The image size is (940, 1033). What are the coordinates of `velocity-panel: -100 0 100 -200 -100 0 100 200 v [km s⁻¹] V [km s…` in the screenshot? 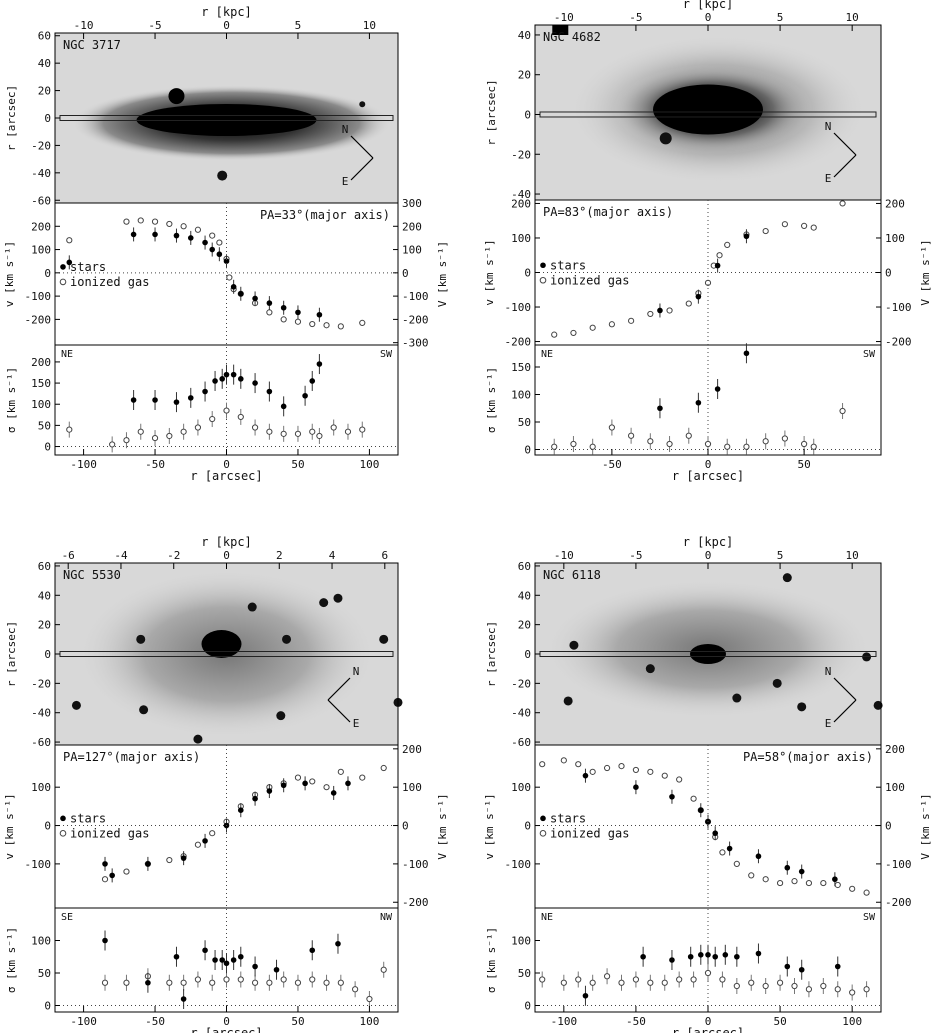 It's located at (707, 826).